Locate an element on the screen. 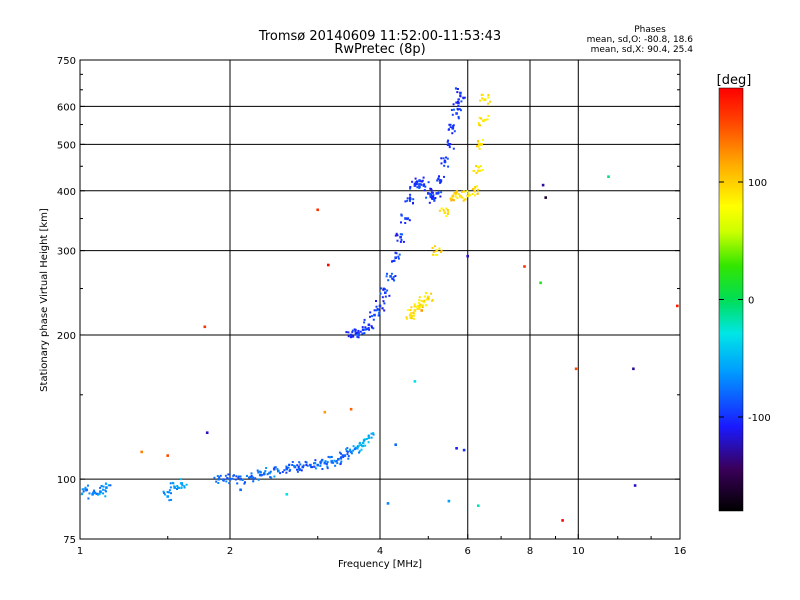  y-tick-label: 75 is located at coordinates (69, 540).